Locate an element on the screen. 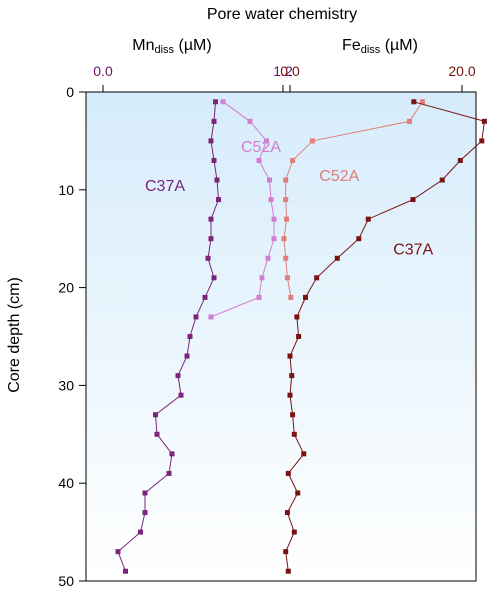 The height and width of the screenshot is (594, 495). fe-axis: 0.0 20.0 is located at coordinates (378, 77).